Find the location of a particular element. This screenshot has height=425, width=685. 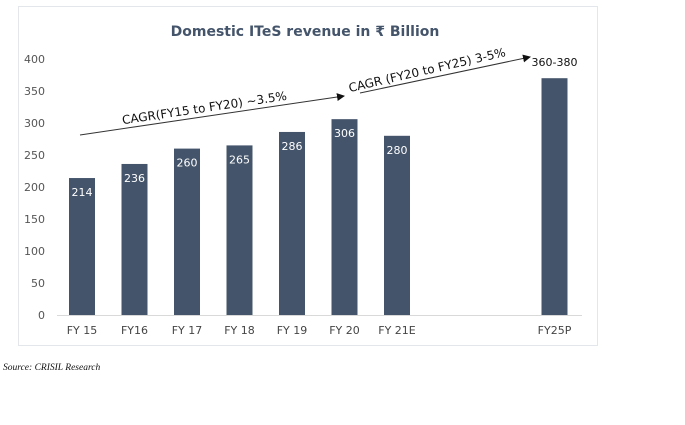

y-tick-label: 50 is located at coordinates (38, 283).